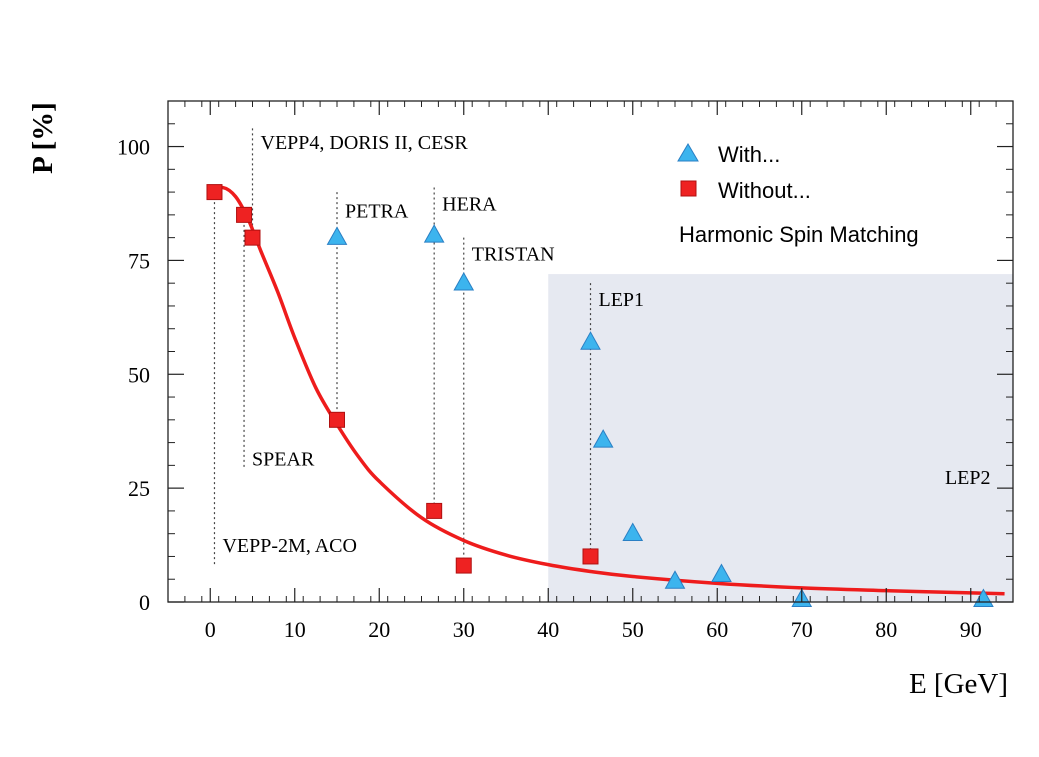 The image size is (1039, 757). Describe the element at coordinates (622, 300) in the screenshot. I see `annotation-label: LEP1` at that location.